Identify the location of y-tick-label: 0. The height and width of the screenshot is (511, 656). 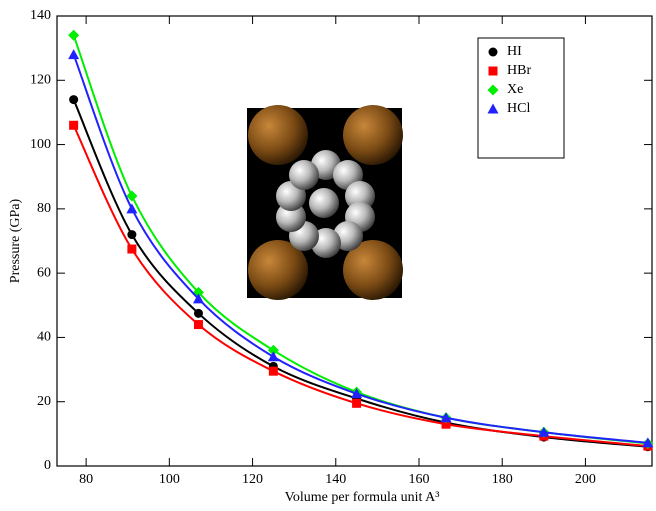
(47, 465).